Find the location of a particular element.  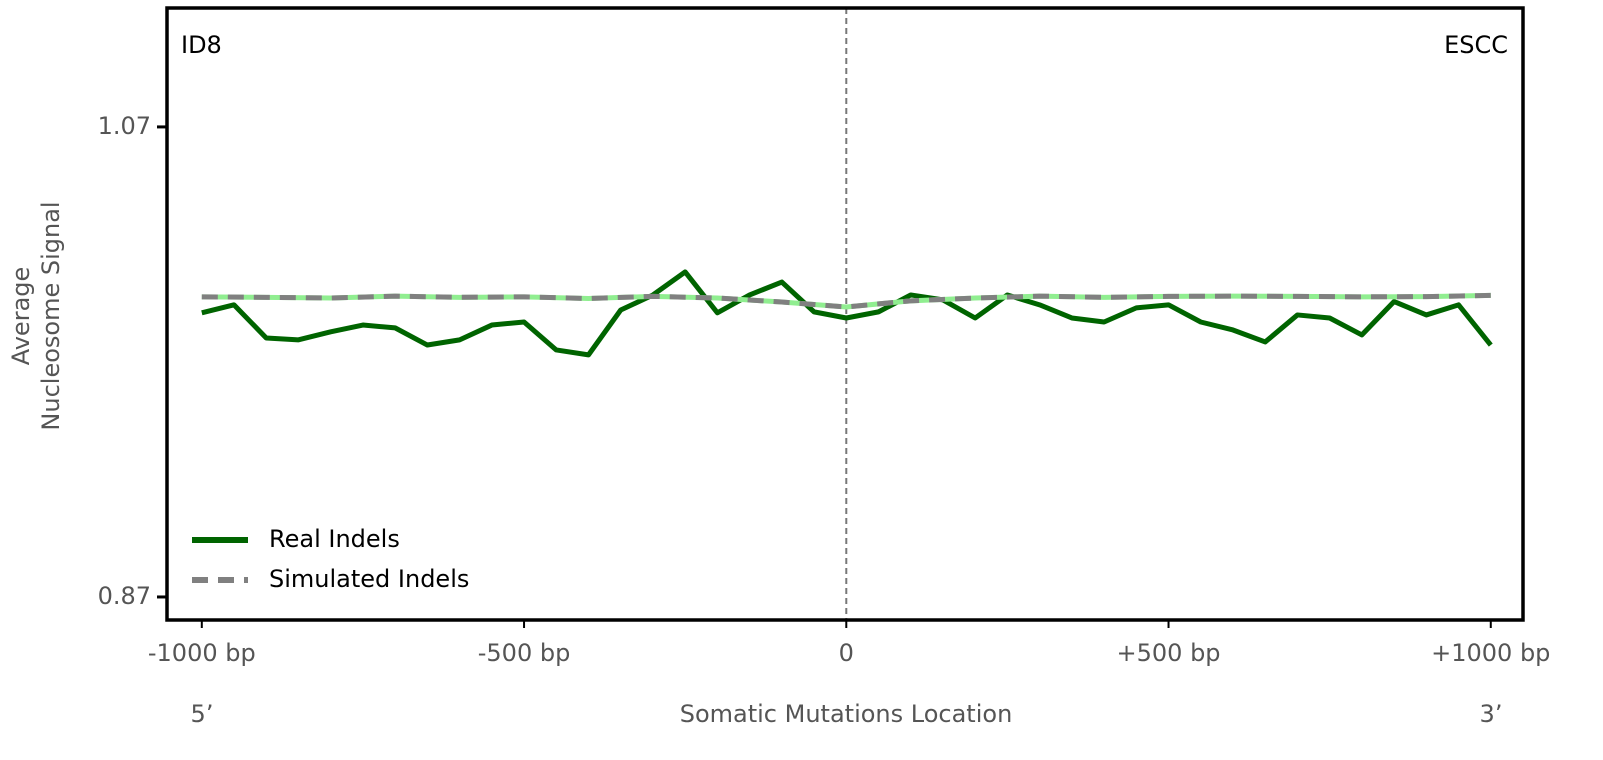

legend-label: Simulated Indels is located at coordinates (369, 579).